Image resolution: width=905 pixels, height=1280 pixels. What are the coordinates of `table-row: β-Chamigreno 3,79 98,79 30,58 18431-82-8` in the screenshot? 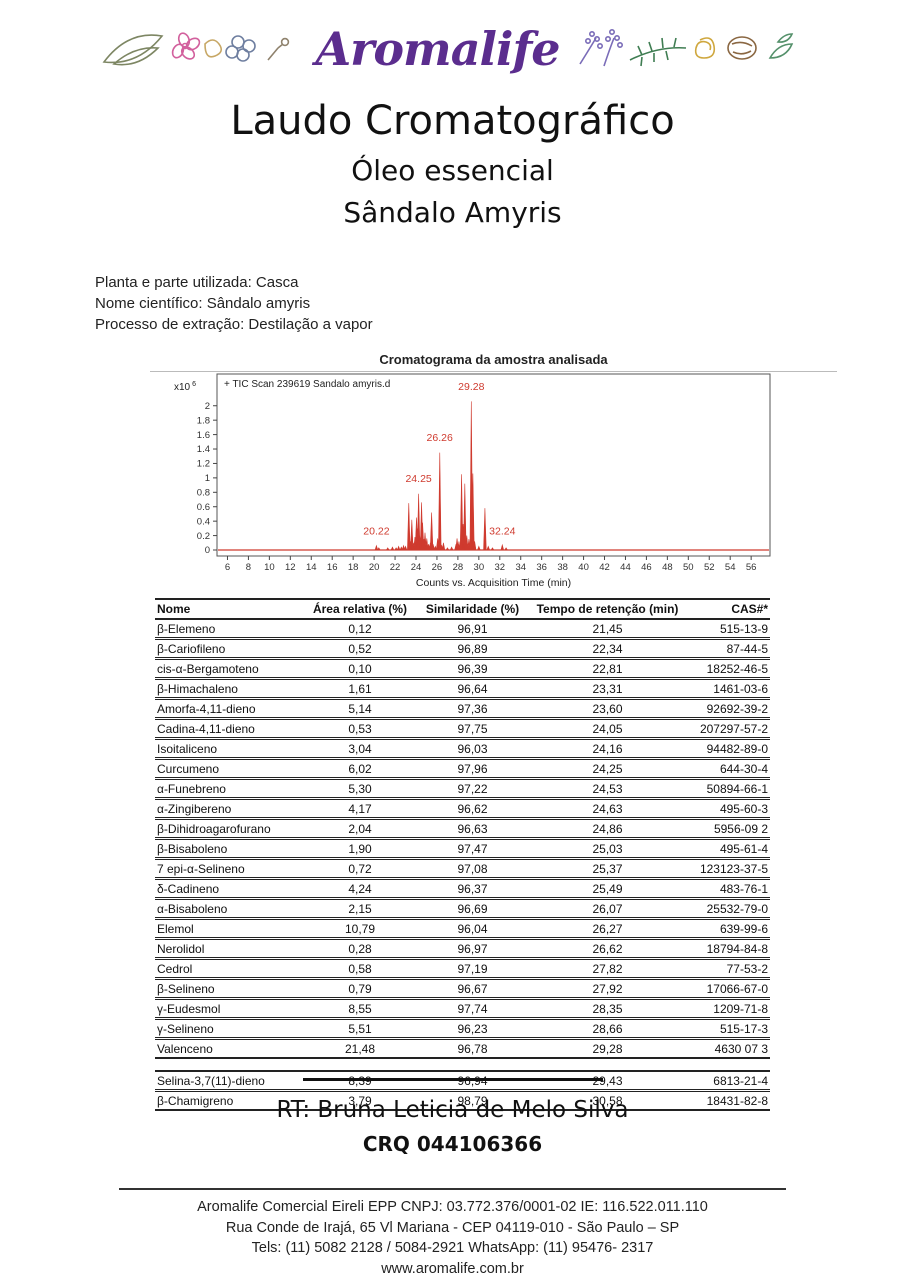 It's located at (462, 1100).